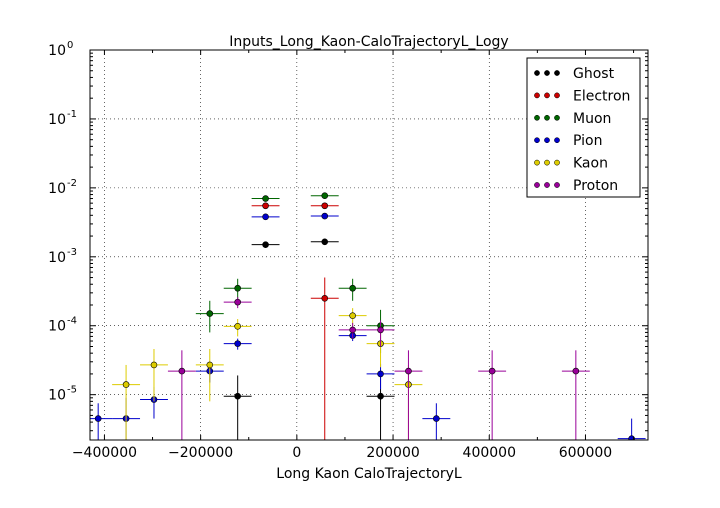  What do you see at coordinates (368, 42) in the screenshot?
I see `chart-title: Inputs_Long_Kaon-CaloTrajectoryL_Logy` at bounding box center [368, 42].